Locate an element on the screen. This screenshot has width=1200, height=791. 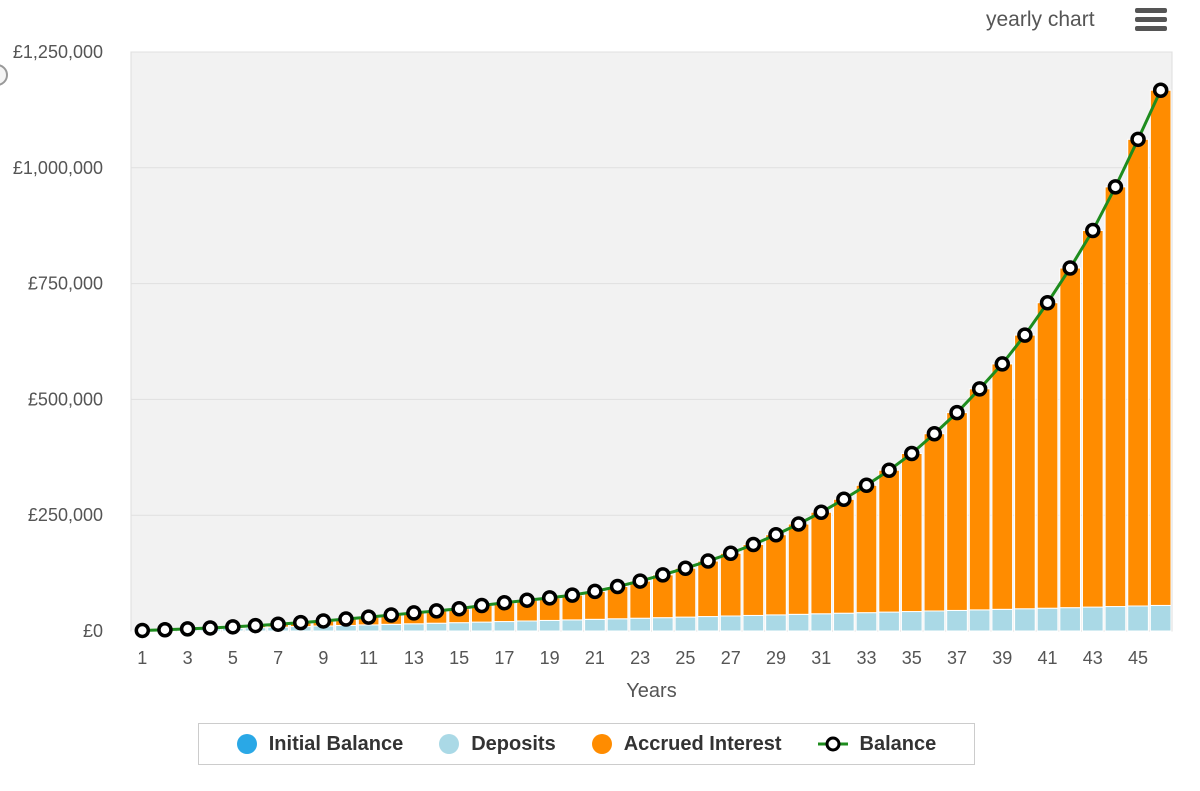
legend-item-accrued-interest: Accrued Interest is located at coordinates (686, 744).